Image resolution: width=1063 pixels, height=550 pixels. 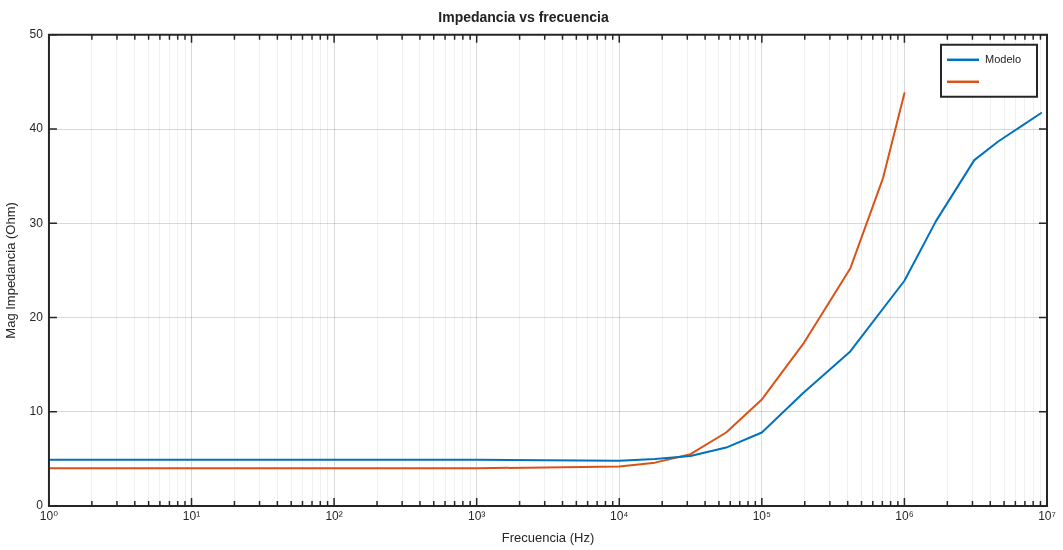 I want to click on x-tick-label: 10⁵, so click(x=762, y=515).